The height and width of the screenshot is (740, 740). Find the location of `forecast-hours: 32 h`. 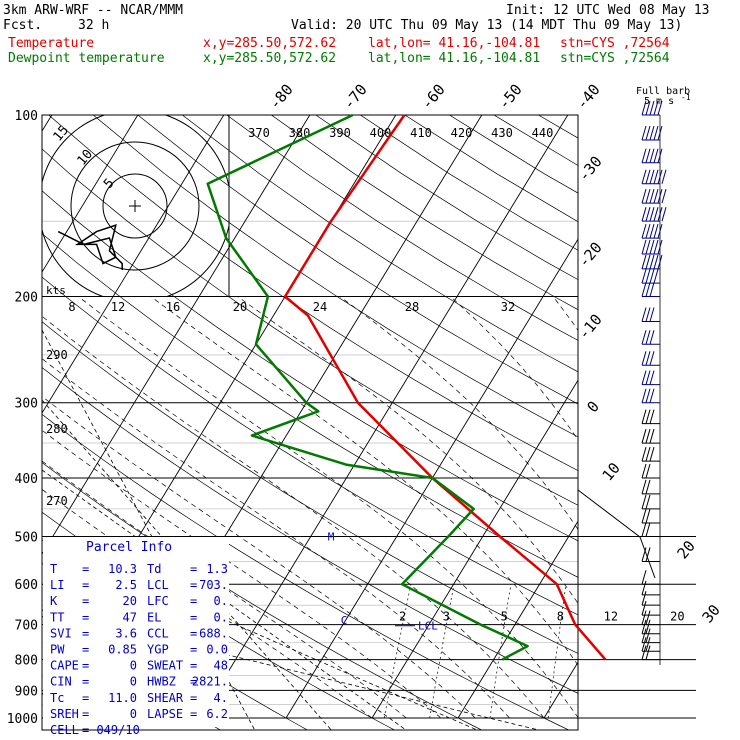

forecast-hours: 32 h is located at coordinates (94, 25).